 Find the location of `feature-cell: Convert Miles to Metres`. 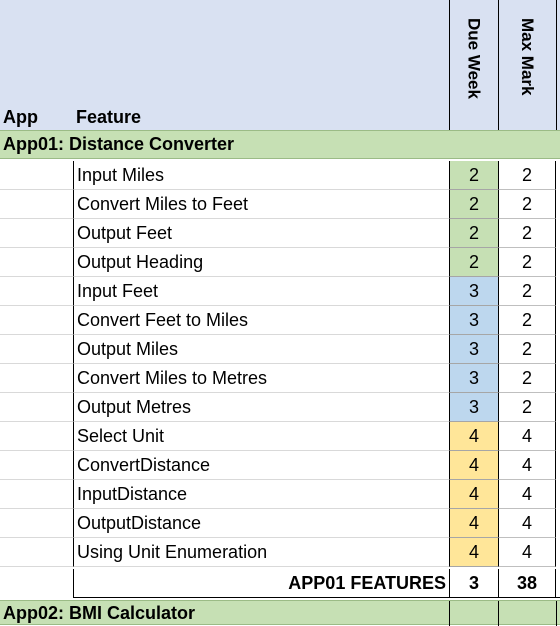

feature-cell: Convert Miles to Metres is located at coordinates (261, 378).